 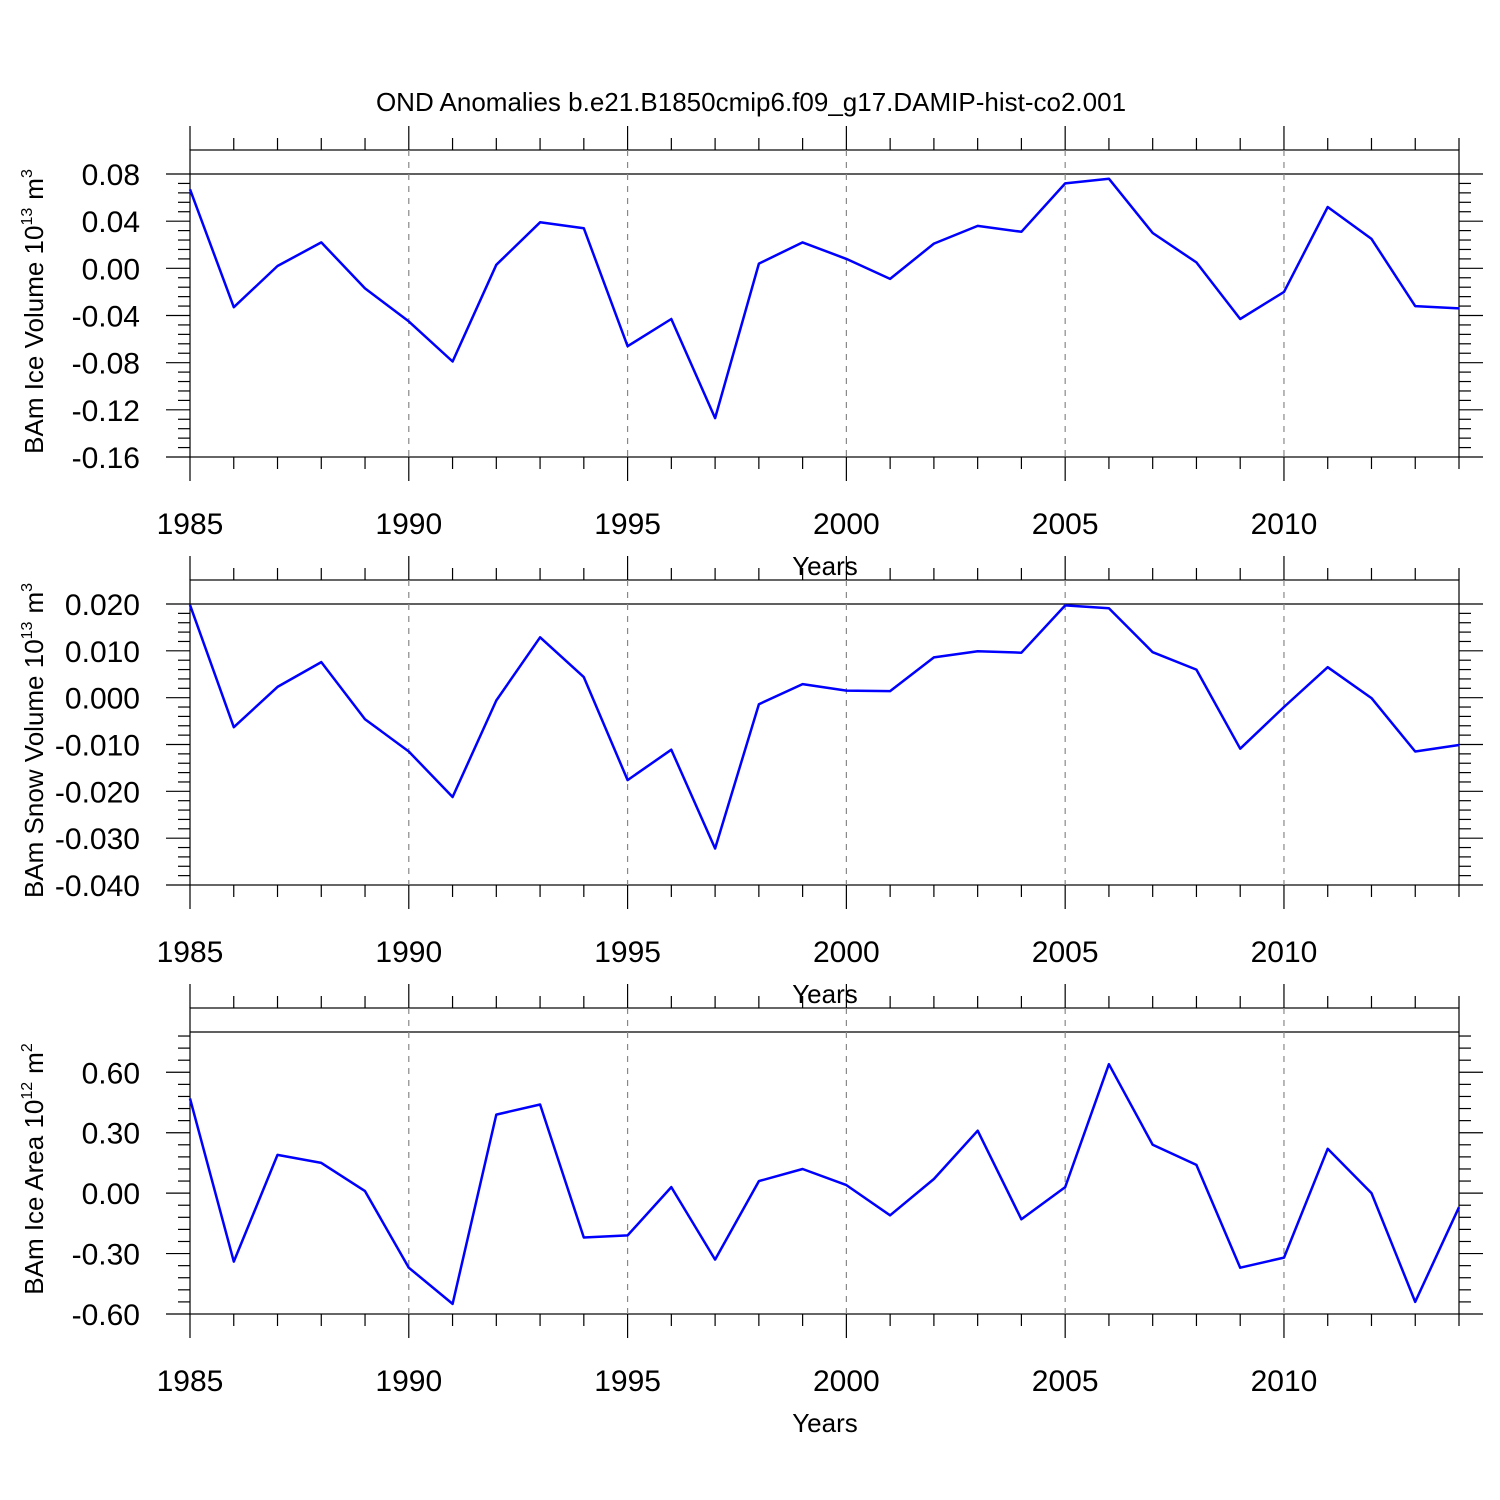 What do you see at coordinates (111, 1073) in the screenshot?
I see `y-tick-label: 0.60` at bounding box center [111, 1073].